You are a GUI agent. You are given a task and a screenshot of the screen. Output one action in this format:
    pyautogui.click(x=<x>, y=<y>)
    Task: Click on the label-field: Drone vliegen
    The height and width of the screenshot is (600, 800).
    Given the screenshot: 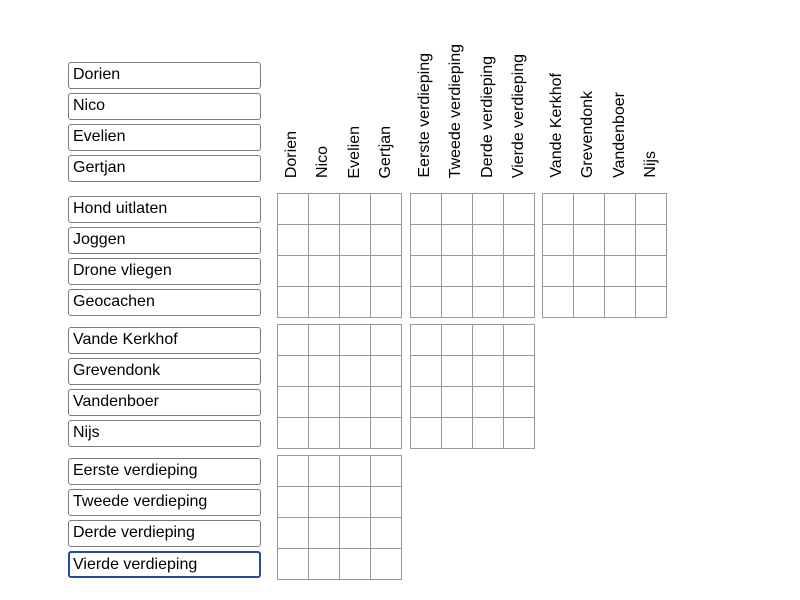 What is the action you would take?
    pyautogui.click(x=164, y=271)
    